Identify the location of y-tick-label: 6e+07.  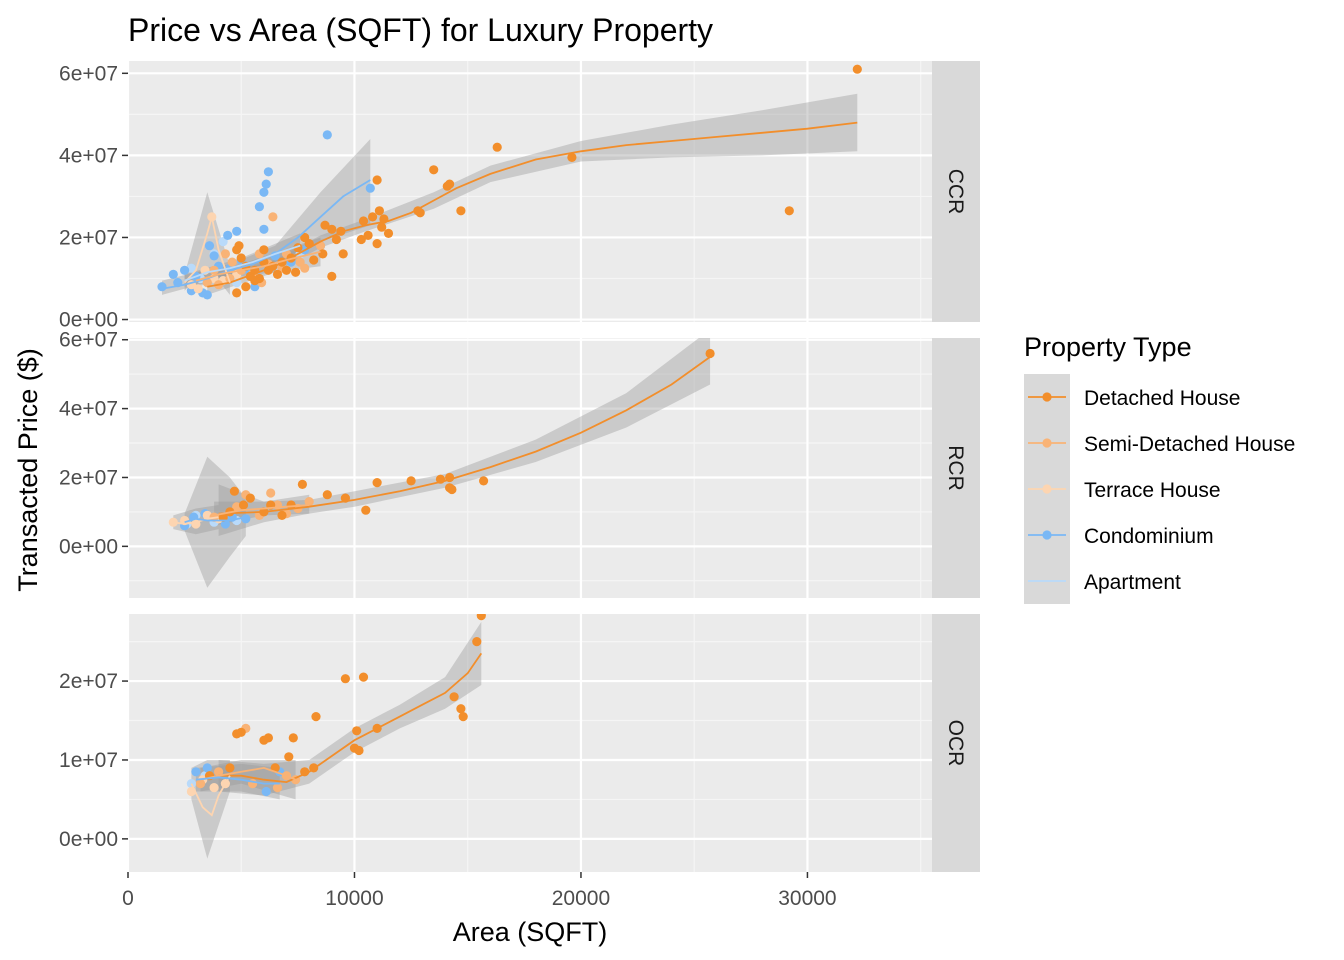
(88, 340).